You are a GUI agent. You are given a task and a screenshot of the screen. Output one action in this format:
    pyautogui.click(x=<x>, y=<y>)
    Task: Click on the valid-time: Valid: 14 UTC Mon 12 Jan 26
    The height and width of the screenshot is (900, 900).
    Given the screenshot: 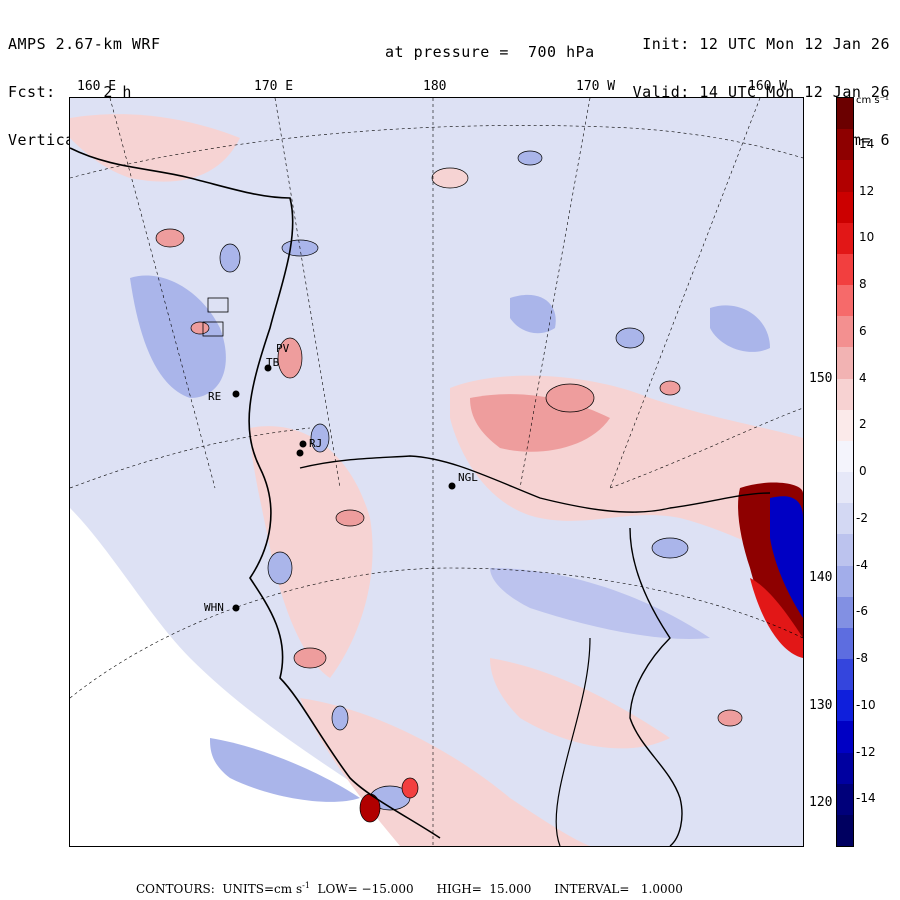 What is the action you would take?
    pyautogui.click(x=761, y=92)
    